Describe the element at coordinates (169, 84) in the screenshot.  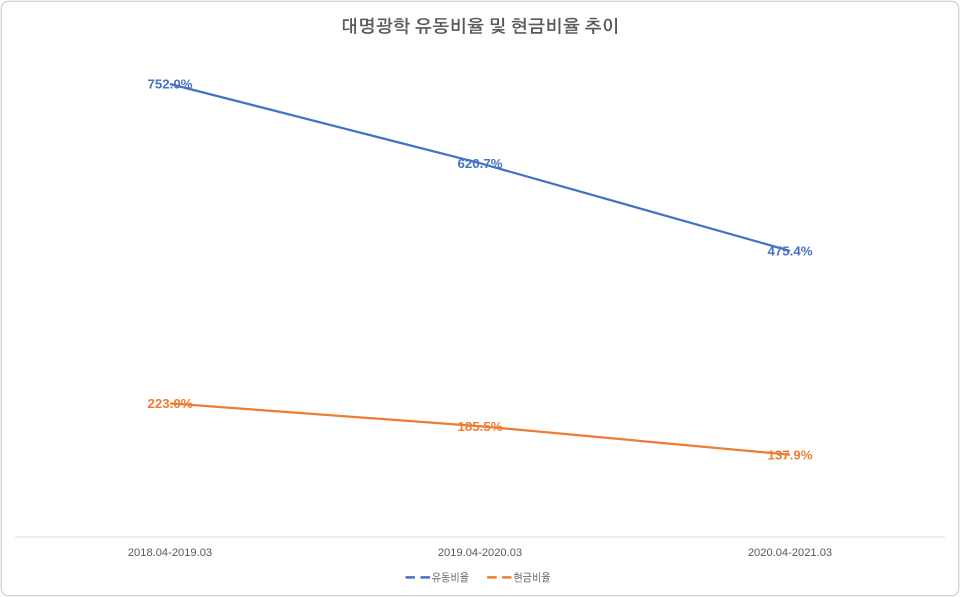
I see `svg-text: 752.0%` at that location.